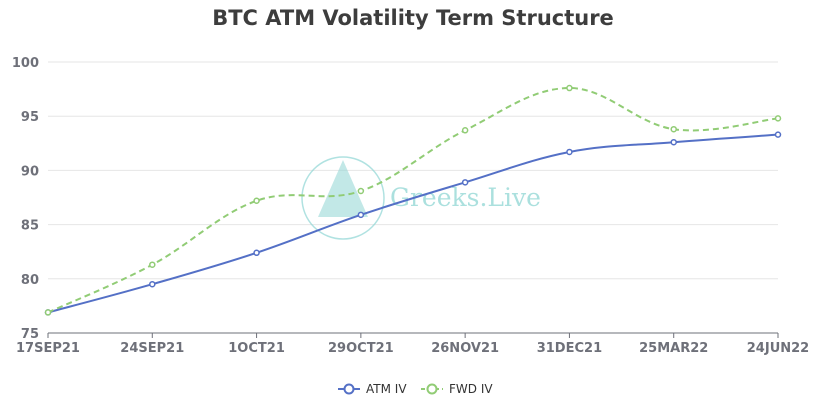  Describe the element at coordinates (48, 348) in the screenshot. I see `x-tick-label: 17SEP21` at that location.